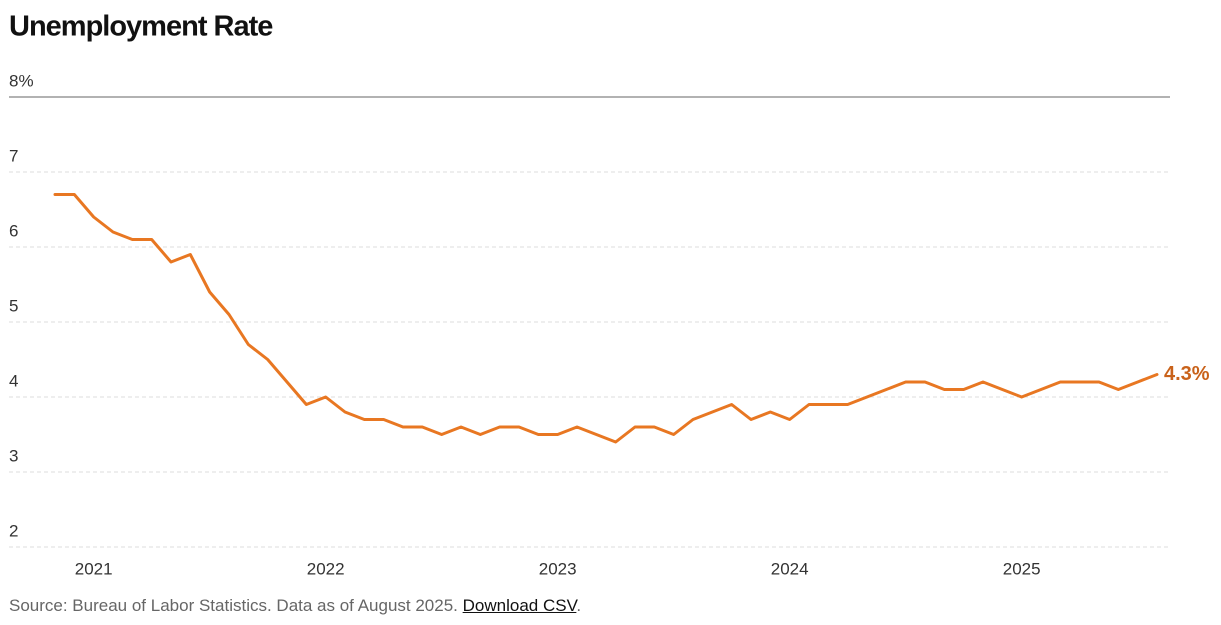 Image resolution: width=1221 pixels, height=625 pixels. What do you see at coordinates (13, 155) in the screenshot?
I see `y-tick-label: 7` at bounding box center [13, 155].